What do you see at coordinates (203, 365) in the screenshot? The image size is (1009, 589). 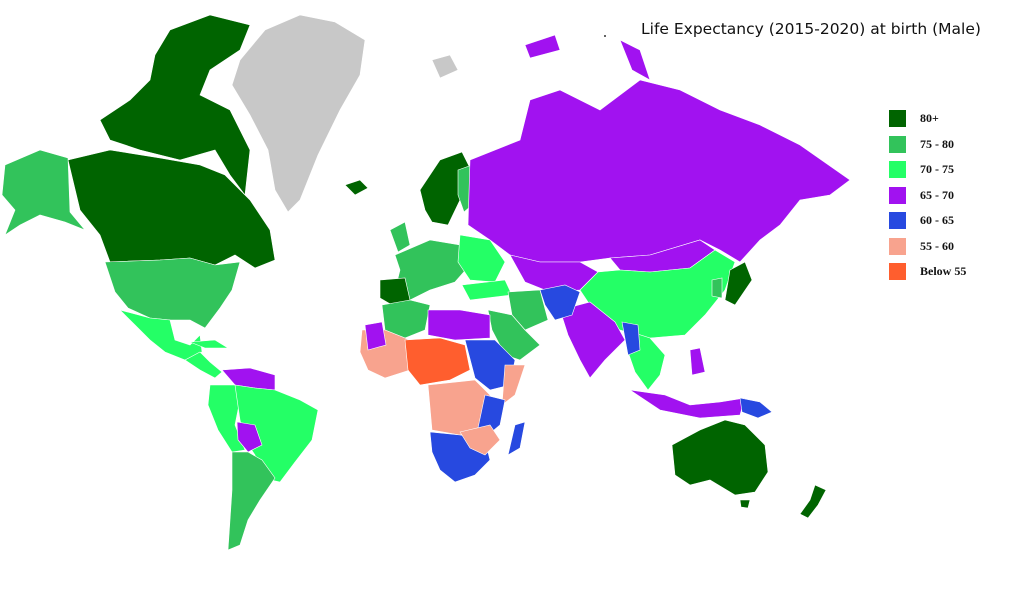 I see `region-central-america` at bounding box center [203, 365].